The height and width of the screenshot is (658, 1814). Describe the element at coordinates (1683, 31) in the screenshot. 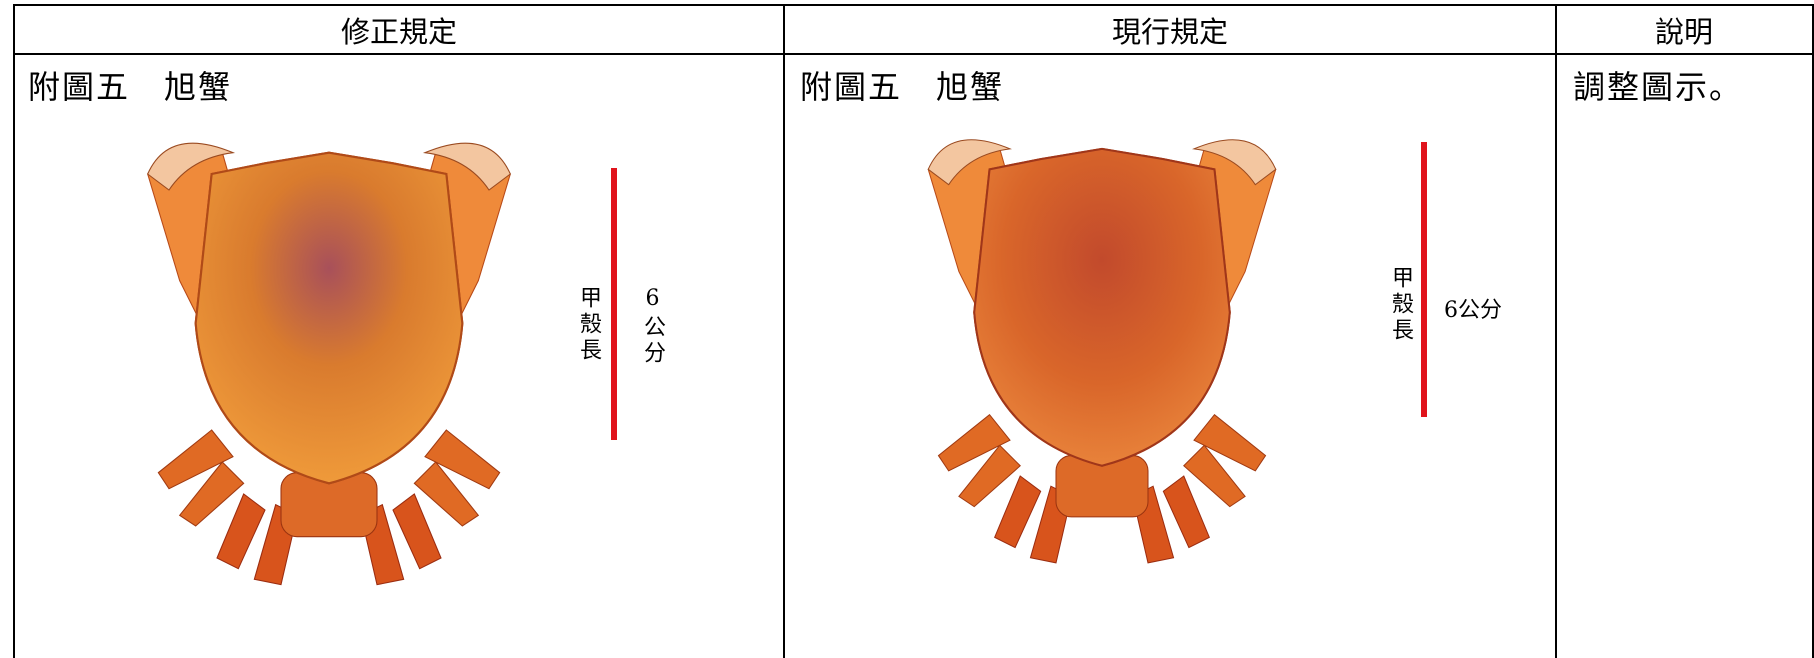

I see `column-header: 說明` at that location.